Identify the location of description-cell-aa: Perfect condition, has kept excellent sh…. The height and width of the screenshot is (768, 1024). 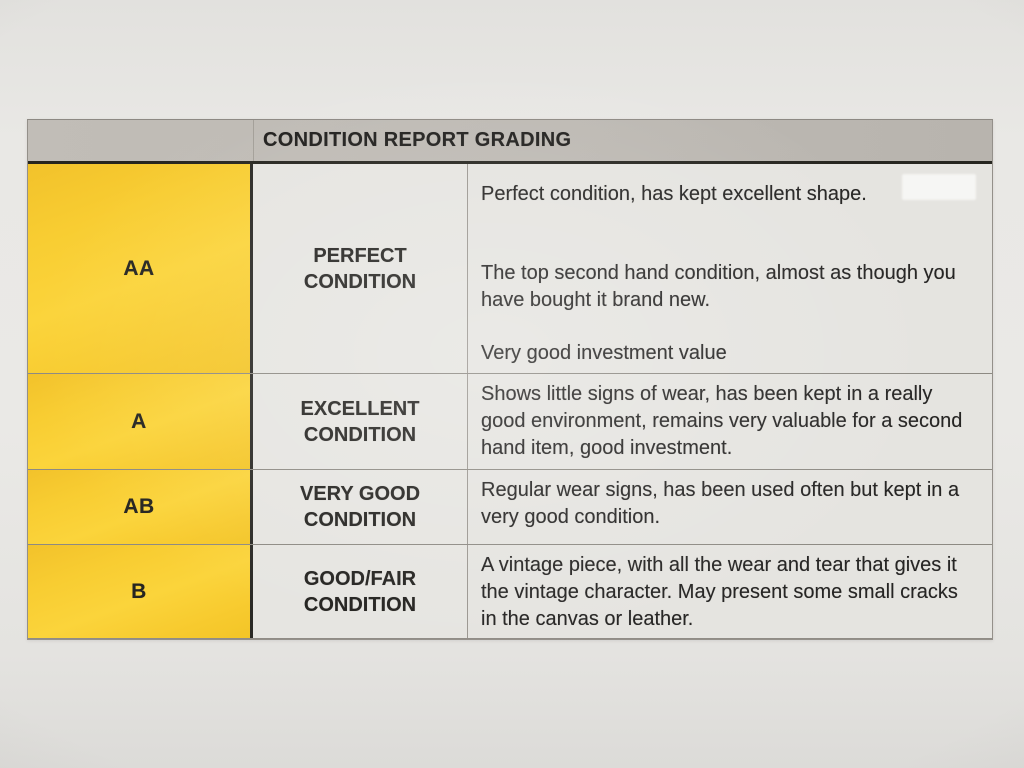
(730, 268).